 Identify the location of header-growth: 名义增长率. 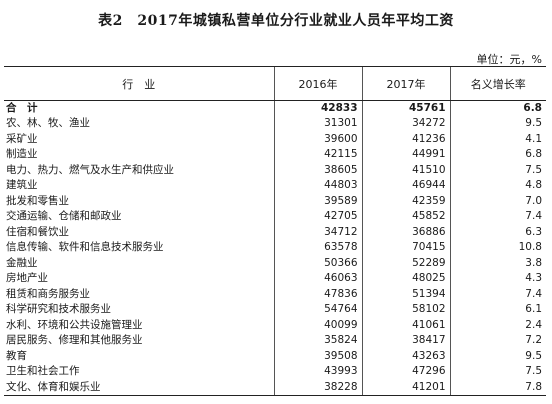
(497, 83).